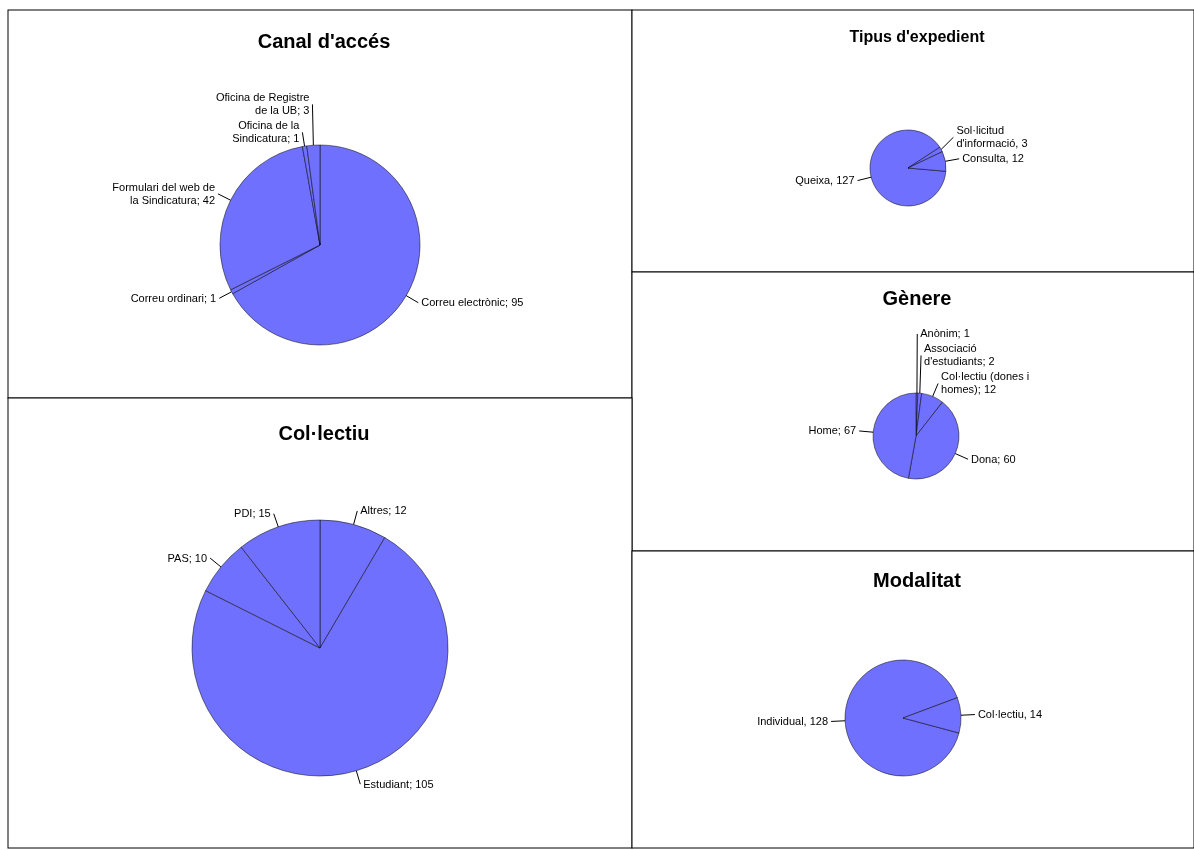 This screenshot has width=1194, height=850. What do you see at coordinates (252, 513) in the screenshot?
I see `slice-label: PDI; 15` at bounding box center [252, 513].